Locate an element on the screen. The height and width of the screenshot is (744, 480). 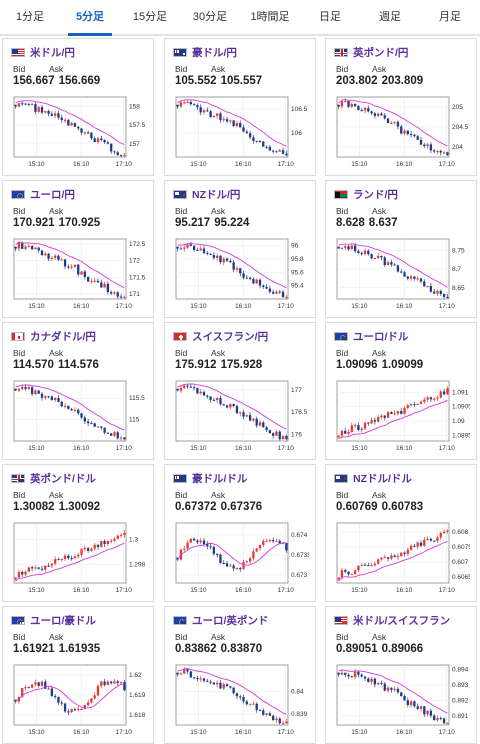
mini-candle-chart: 15:10 16:10 17:10 0.608 0.6075 0.607 0.6065 is located at coordinates (402, 560).